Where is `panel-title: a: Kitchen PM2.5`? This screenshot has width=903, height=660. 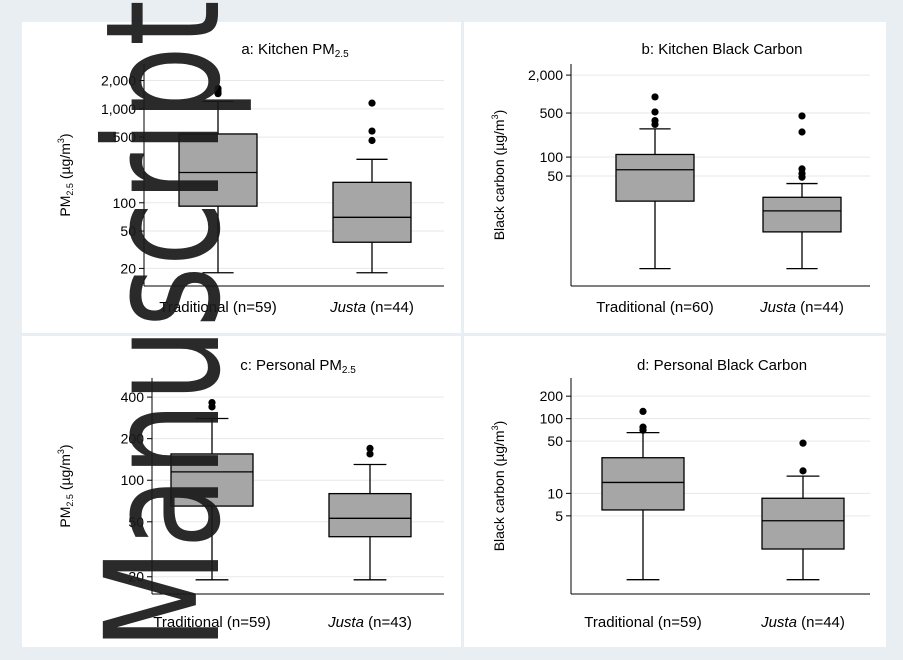 panel-title: a: Kitchen PM2.5 is located at coordinates (295, 50).